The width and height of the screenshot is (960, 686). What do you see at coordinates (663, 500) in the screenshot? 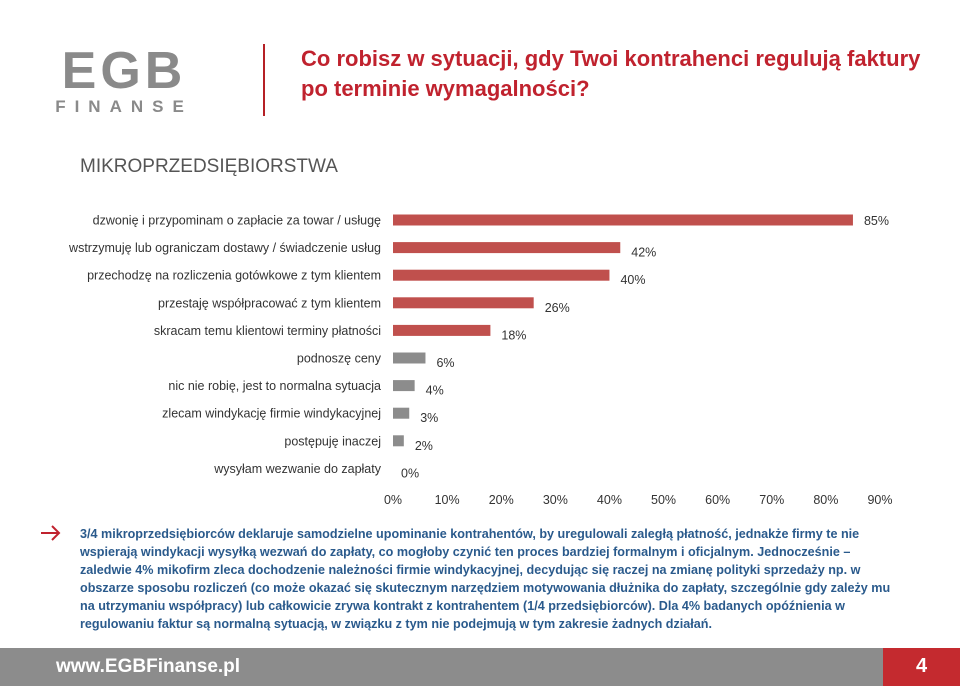
I see `x-tick-label: 50%` at bounding box center [663, 500].